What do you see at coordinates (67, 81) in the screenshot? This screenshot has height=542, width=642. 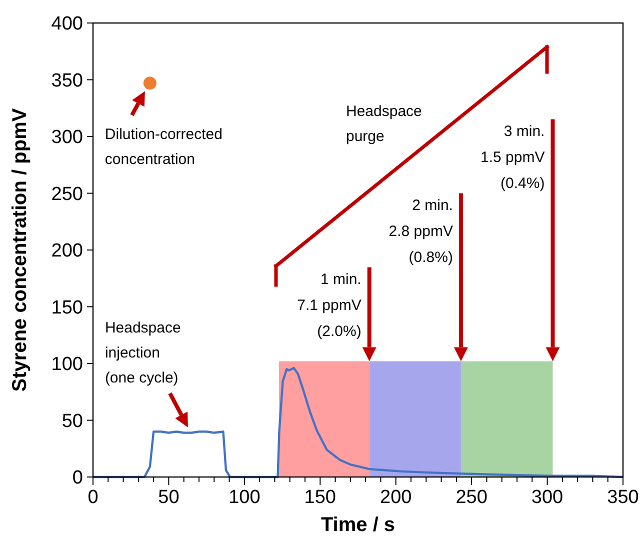 I see `y-tick-label: 350` at bounding box center [67, 81].